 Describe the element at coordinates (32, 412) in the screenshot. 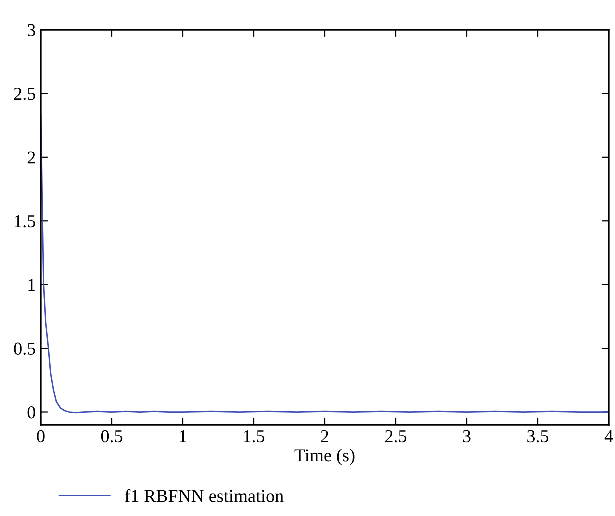

I see `y-tick-label: 0` at that location.